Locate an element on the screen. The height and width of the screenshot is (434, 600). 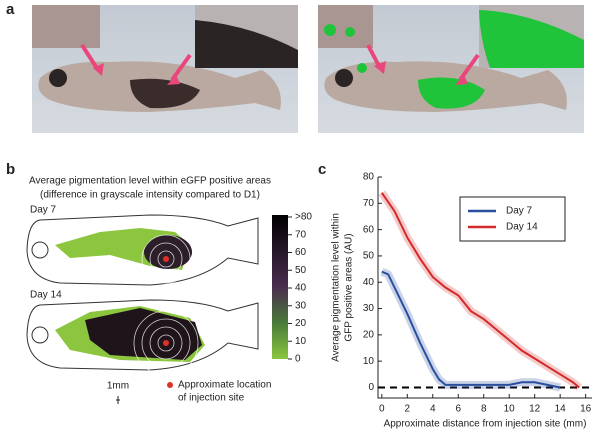
y-tick-label: 20 is located at coordinates (369, 334).